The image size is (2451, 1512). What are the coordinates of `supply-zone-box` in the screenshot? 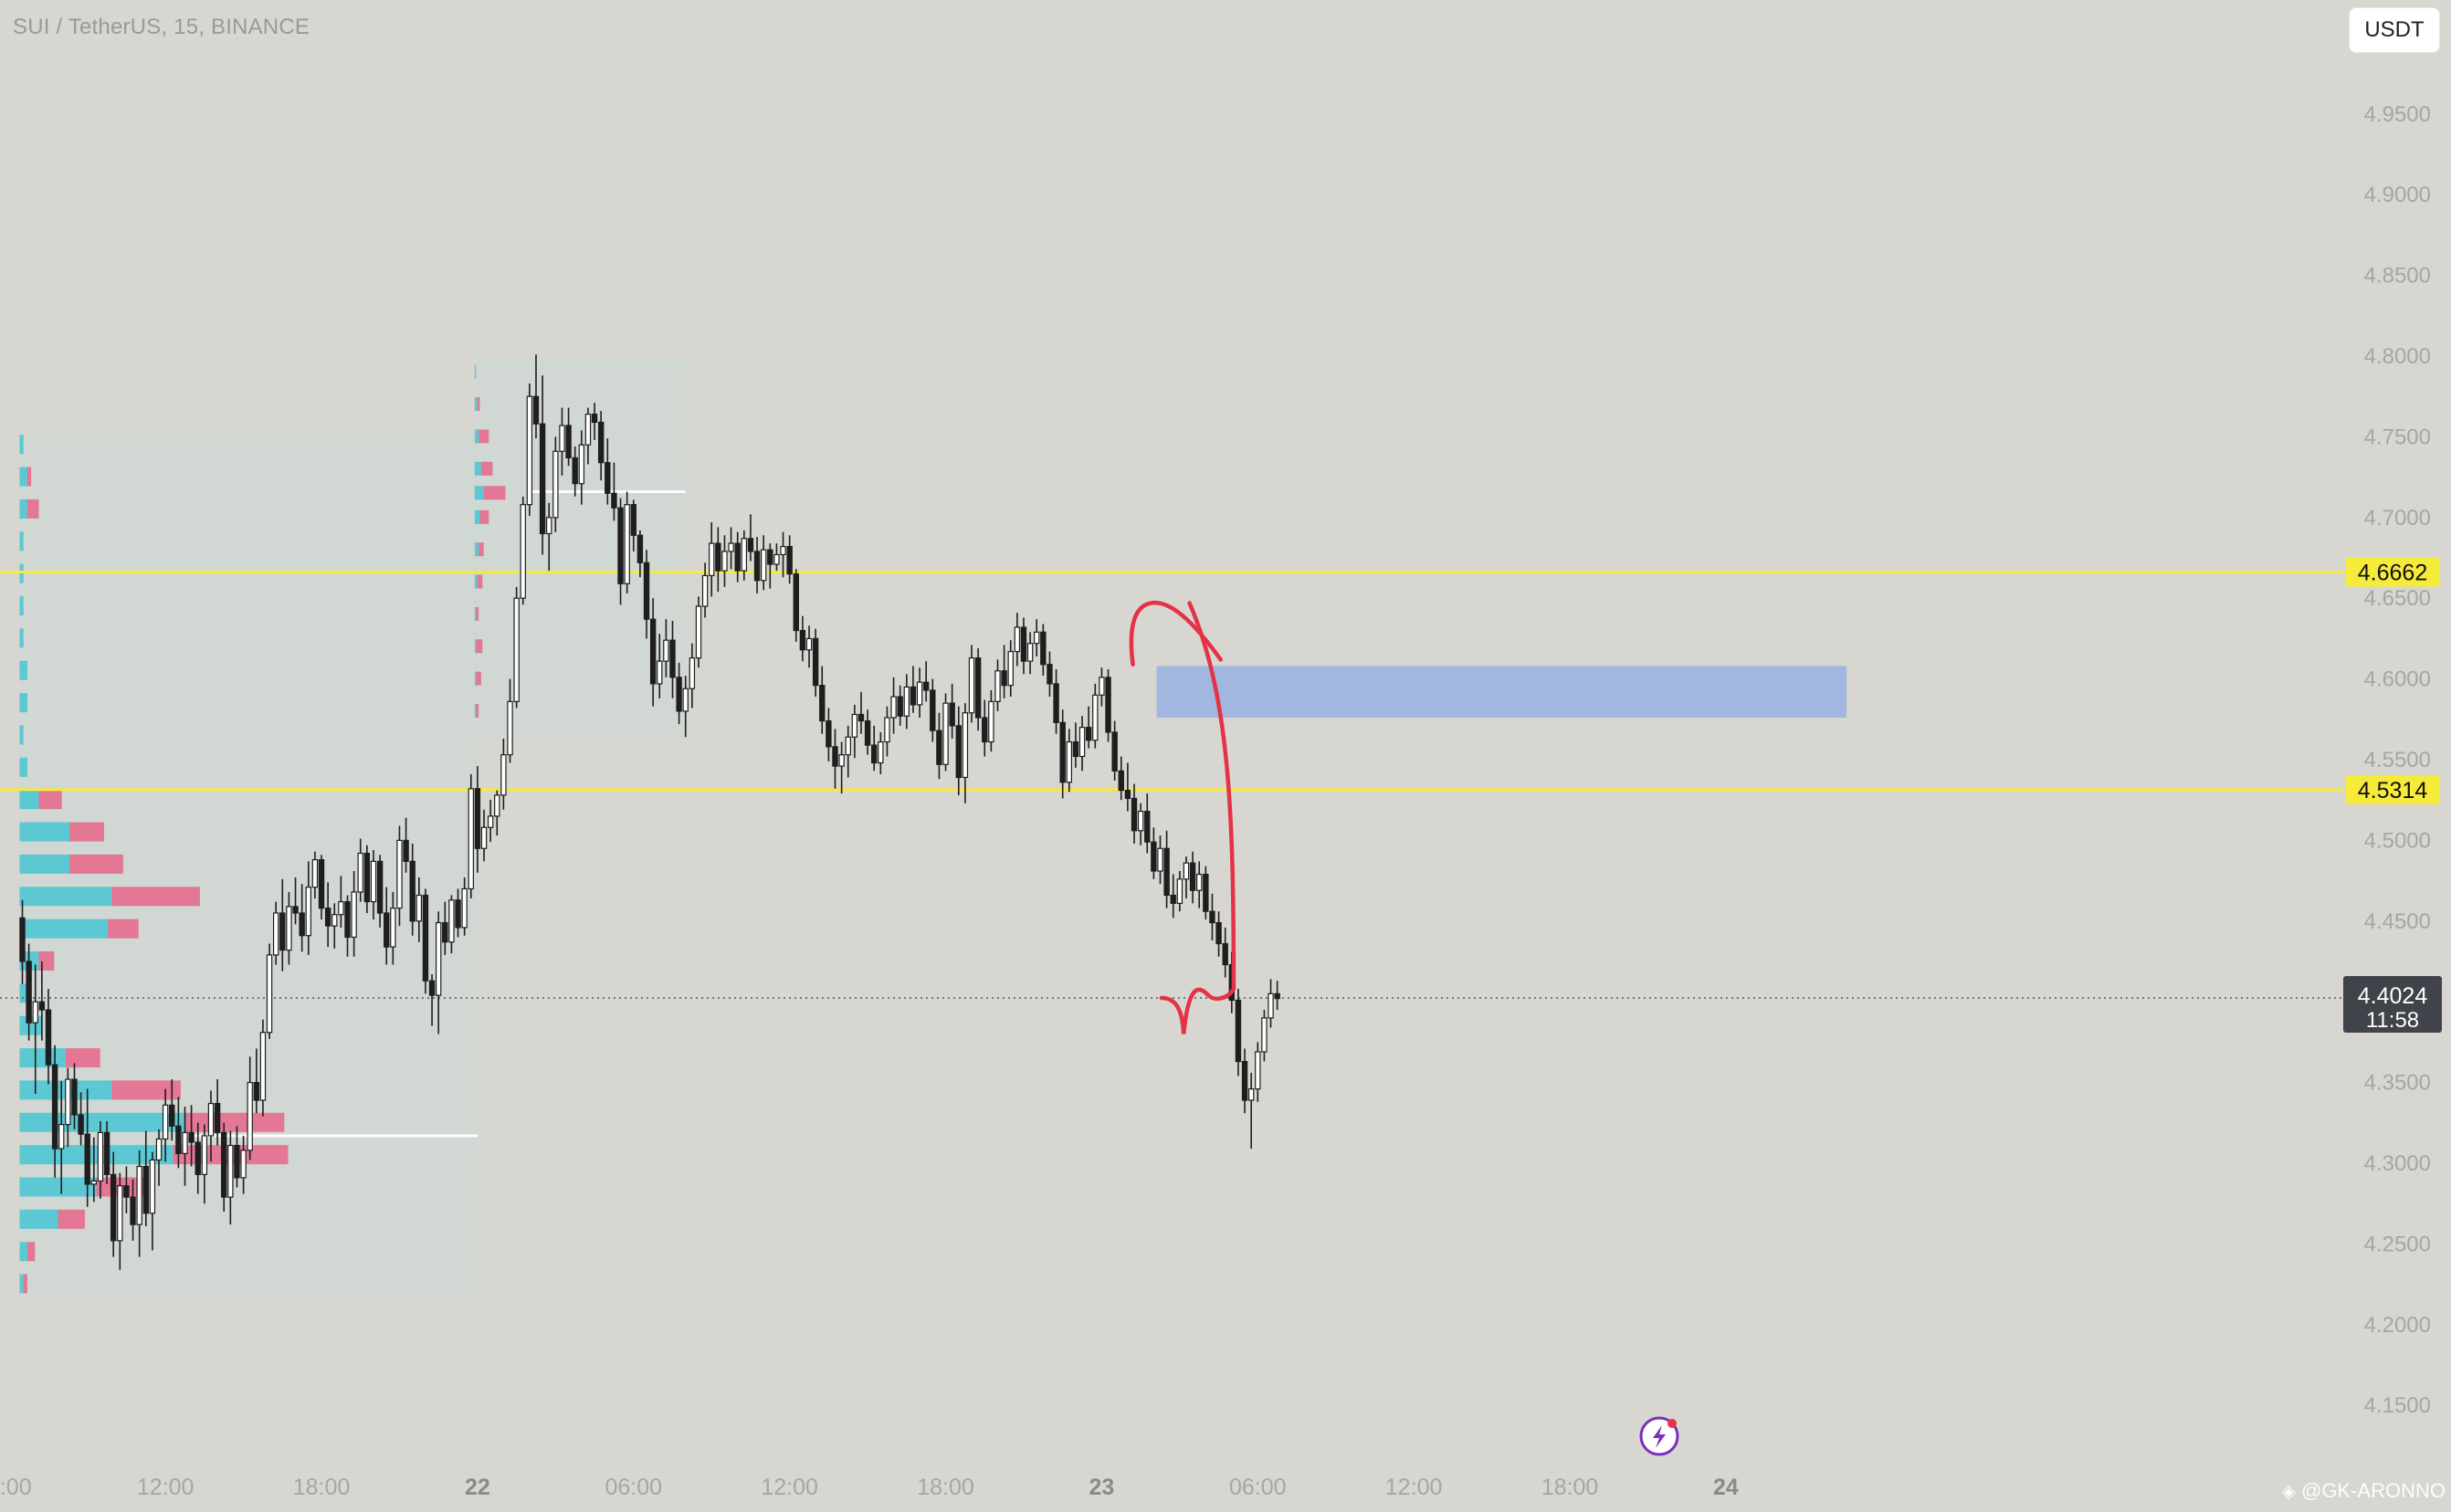 It's located at (1501, 693).